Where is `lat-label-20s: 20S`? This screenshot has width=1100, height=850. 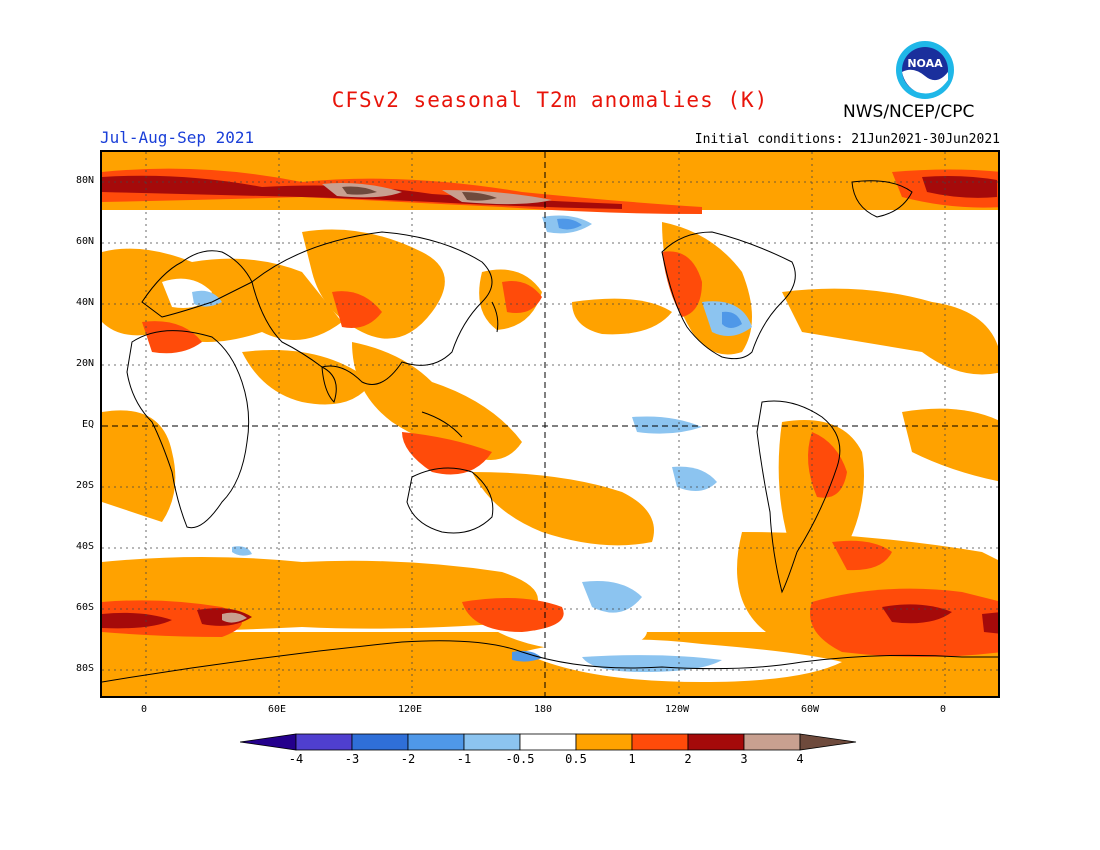 lat-label-20s: 20S is located at coordinates (84, 485).